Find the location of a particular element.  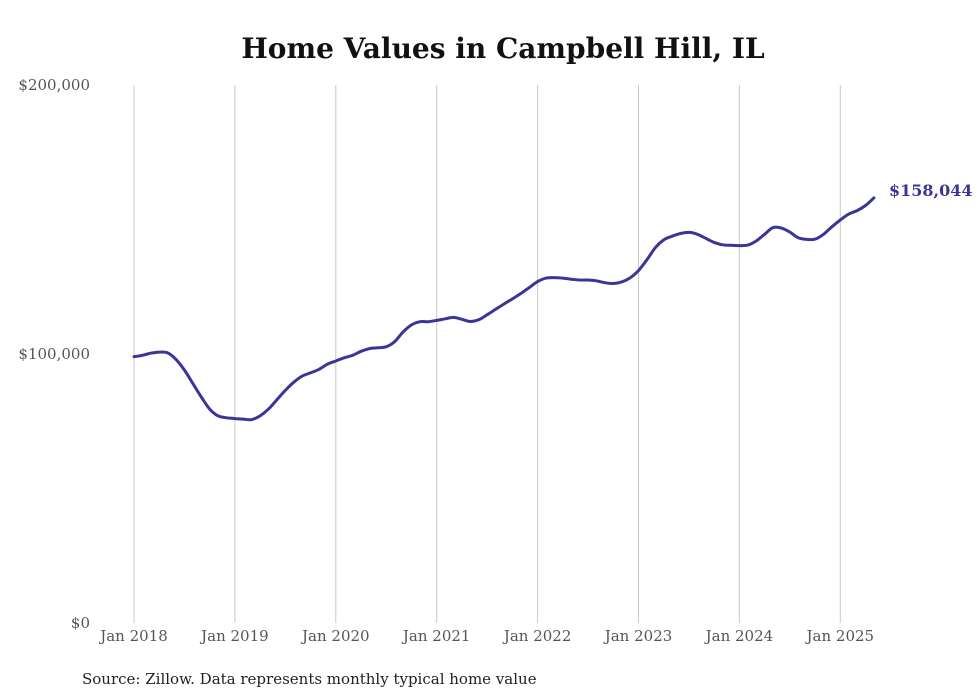

x-tick-label: Jan 2024 is located at coordinates (739, 636).